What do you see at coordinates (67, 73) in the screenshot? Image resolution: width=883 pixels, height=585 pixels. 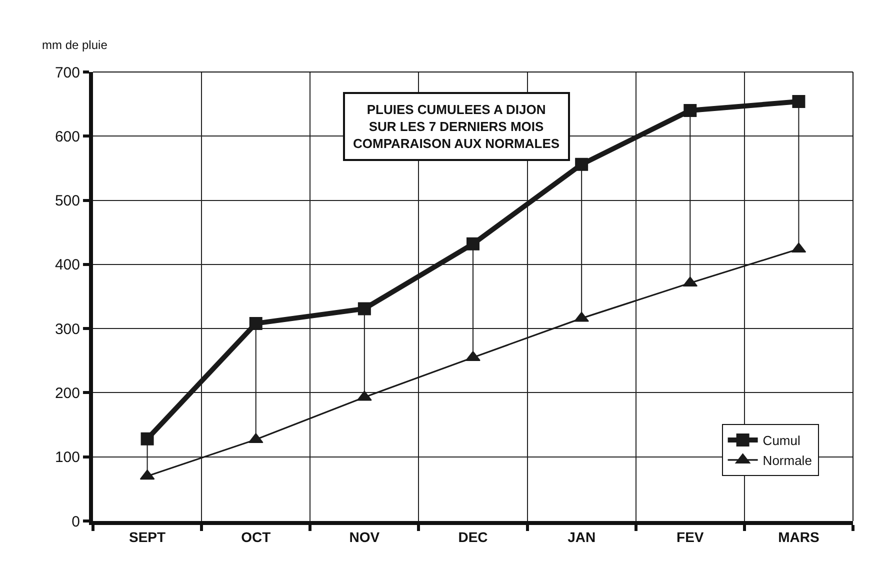 I see `y-tick-label: 700` at bounding box center [67, 73].